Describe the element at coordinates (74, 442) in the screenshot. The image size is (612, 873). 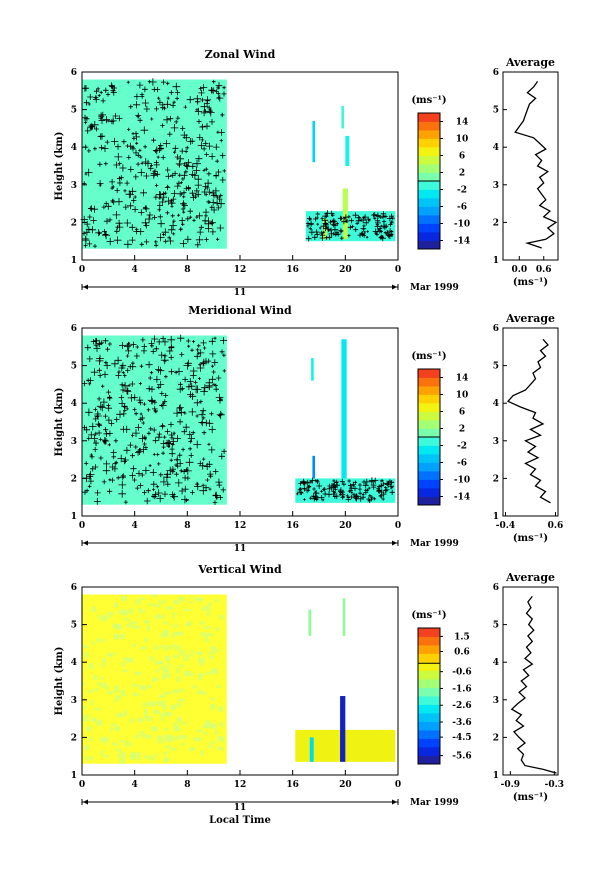
I see `y-tick-label: 3` at that location.